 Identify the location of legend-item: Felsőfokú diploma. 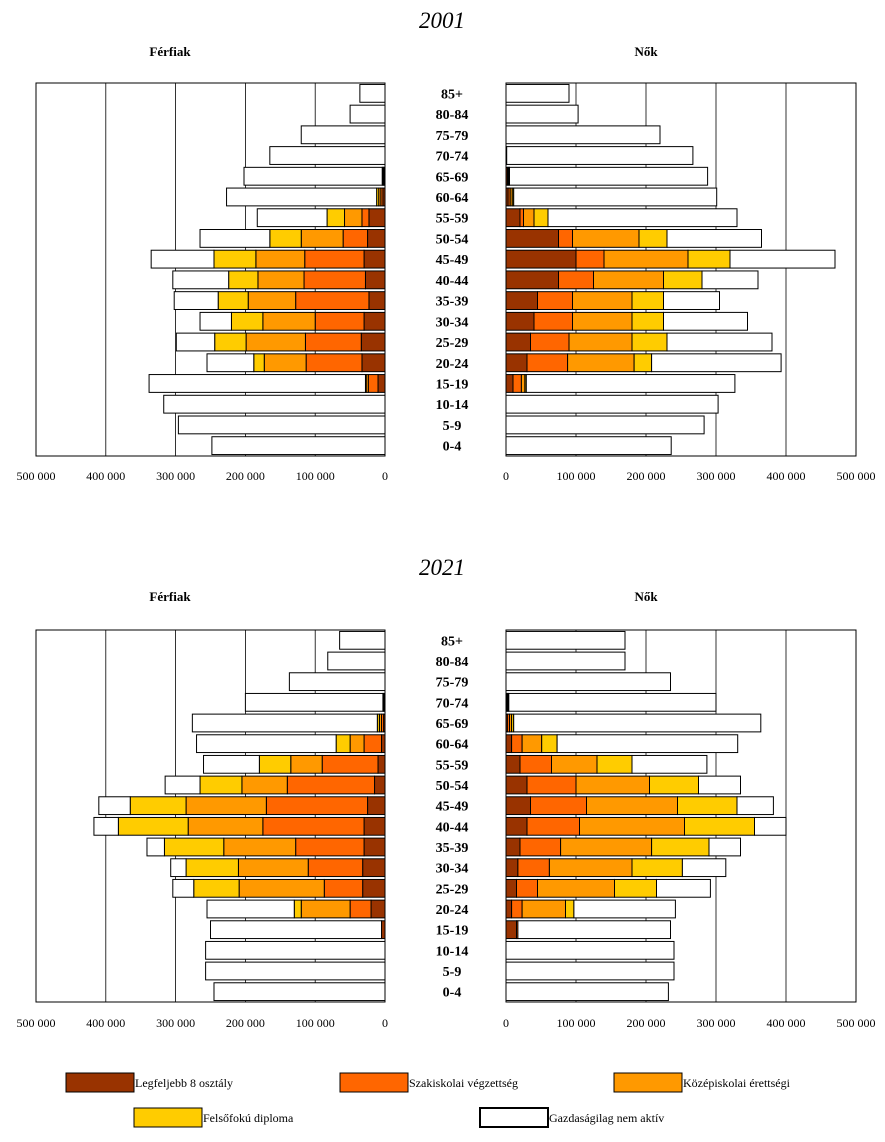
(213, 1117).